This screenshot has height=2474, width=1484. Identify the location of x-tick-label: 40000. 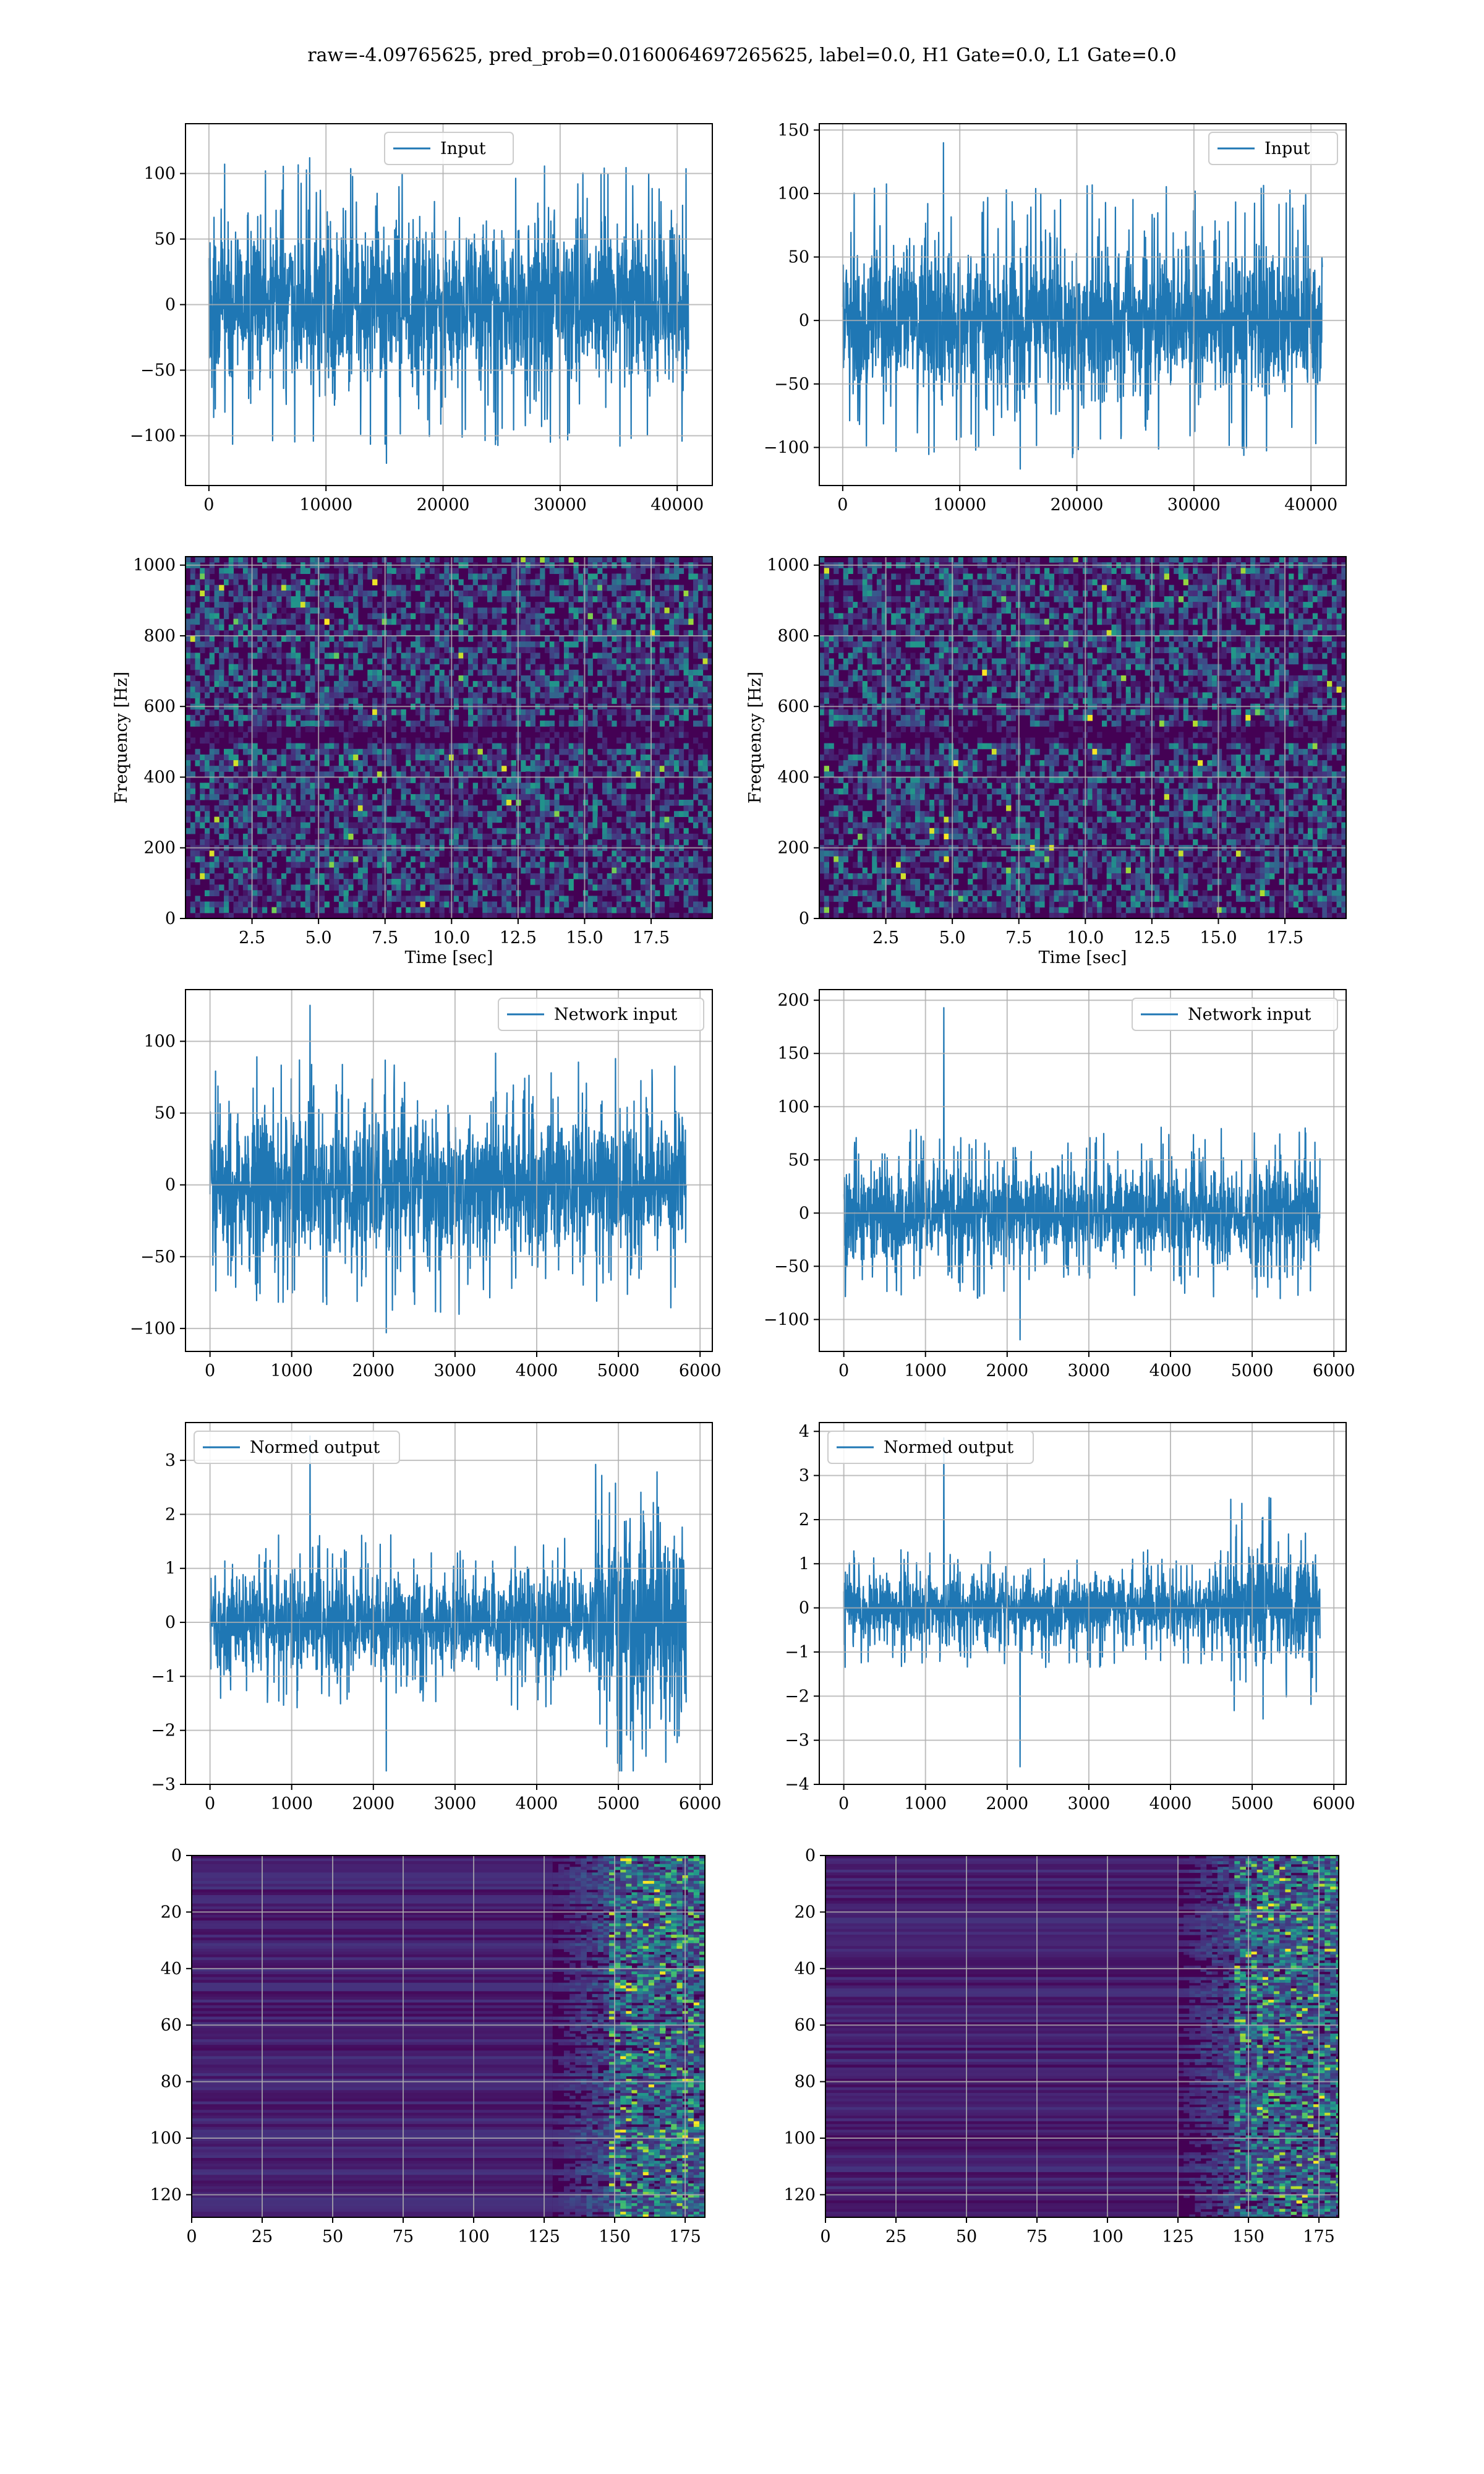
(677, 505).